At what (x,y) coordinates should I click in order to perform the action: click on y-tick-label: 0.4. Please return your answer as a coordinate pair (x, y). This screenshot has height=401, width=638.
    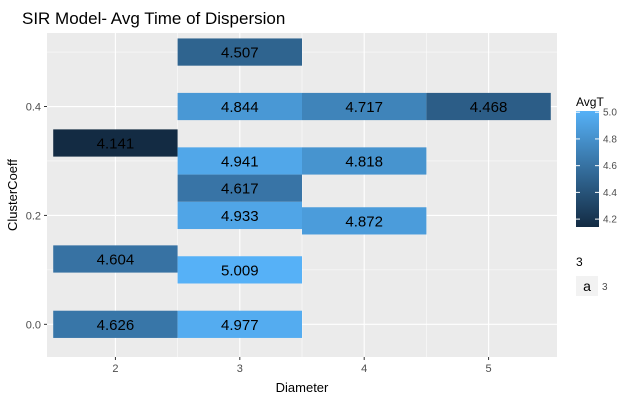
    Looking at the image, I should click on (33, 108).